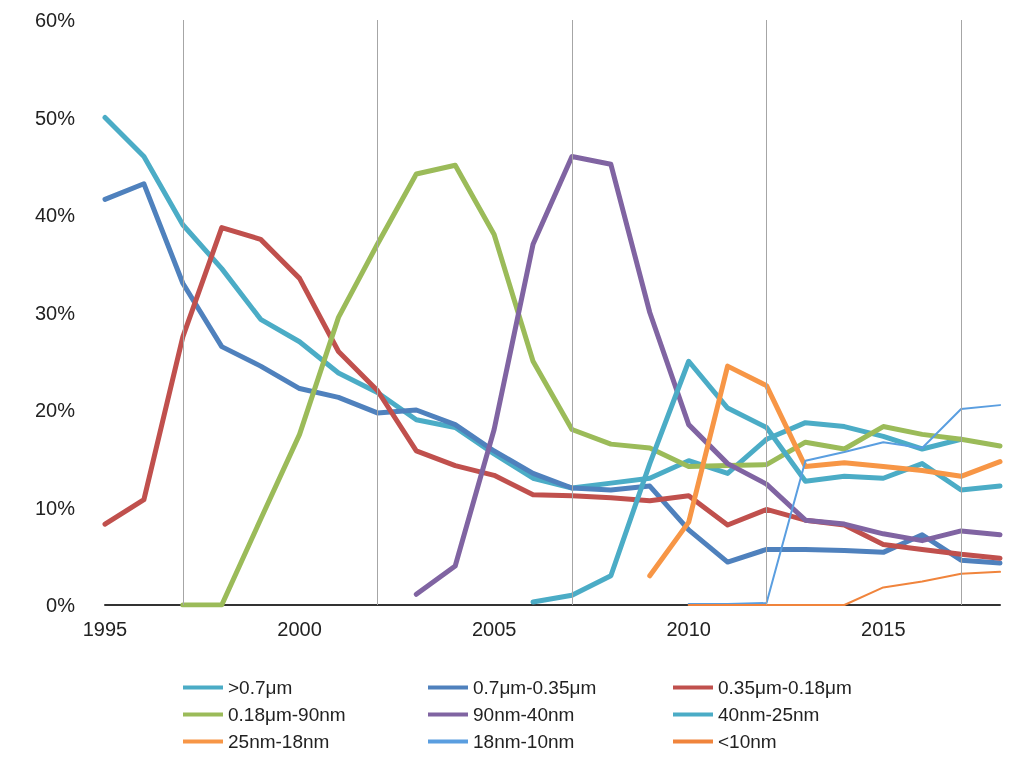  Describe the element at coordinates (494, 629) in the screenshot. I see `x-tick-label: 2005` at that location.